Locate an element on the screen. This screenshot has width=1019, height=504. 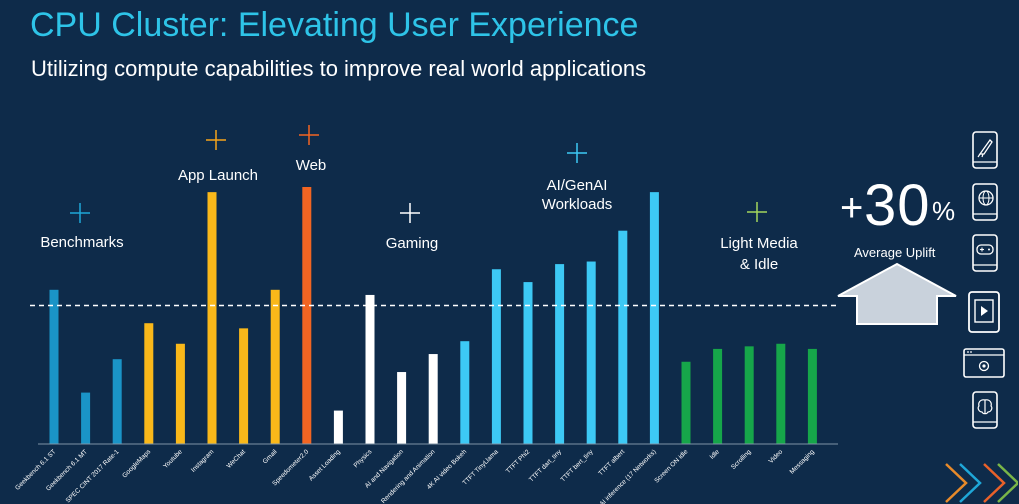
uplift-percent-sign: % is located at coordinates (944, 211).